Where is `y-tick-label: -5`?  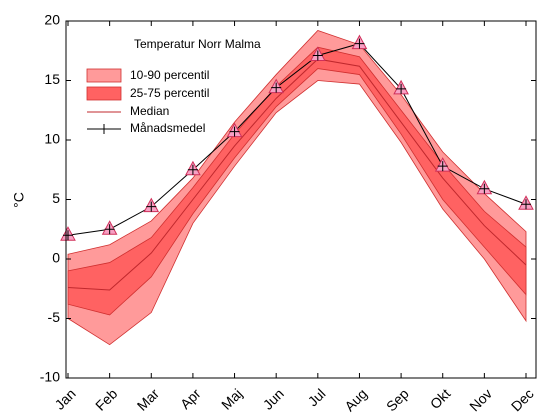 y-tick-label: -5 is located at coordinates (54, 317).